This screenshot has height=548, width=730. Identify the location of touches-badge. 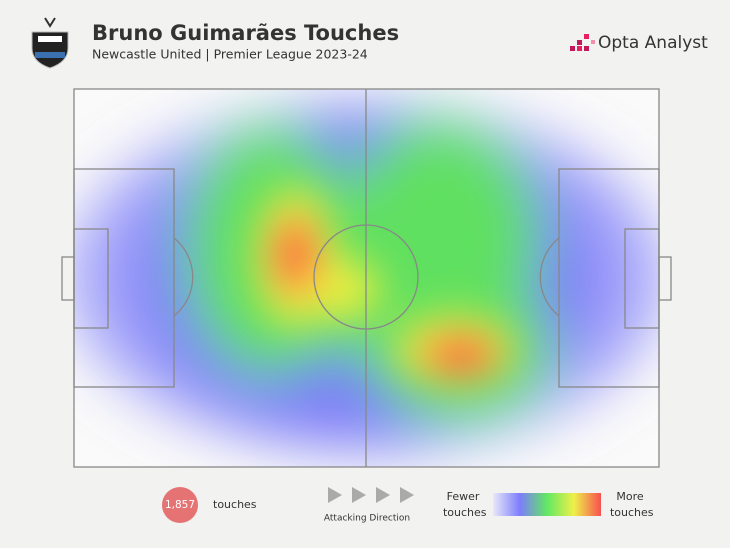
(180, 505).